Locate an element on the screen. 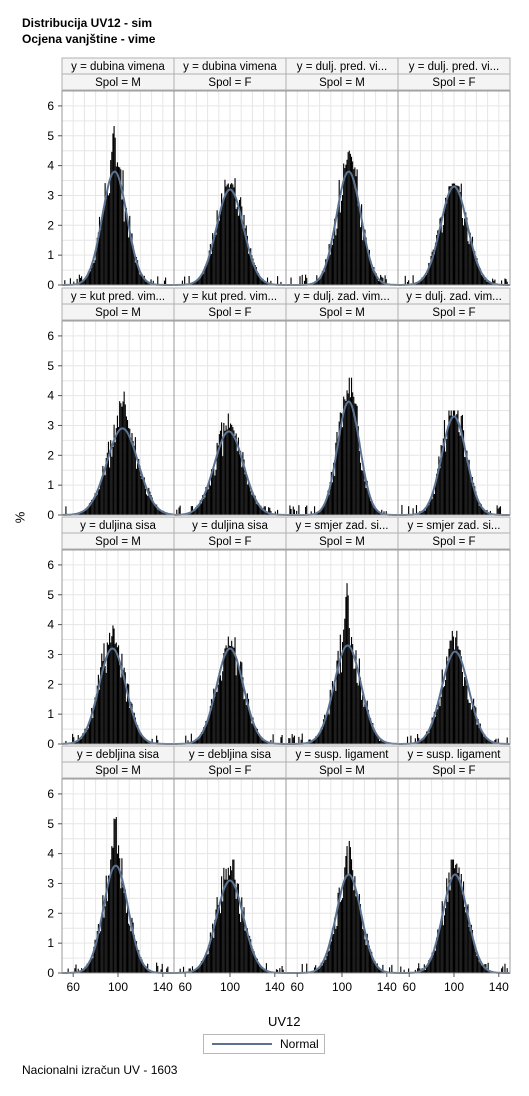 The image size is (529, 1096). strip-sex-label: Spol = F is located at coordinates (229, 83).